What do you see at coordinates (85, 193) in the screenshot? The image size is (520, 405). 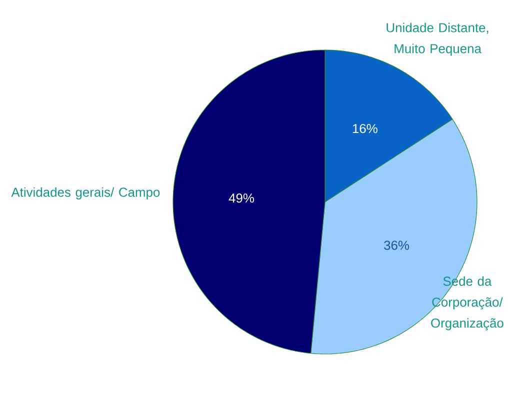 I see `slice-label: Atividades gerais/ Campo` at bounding box center [85, 193].